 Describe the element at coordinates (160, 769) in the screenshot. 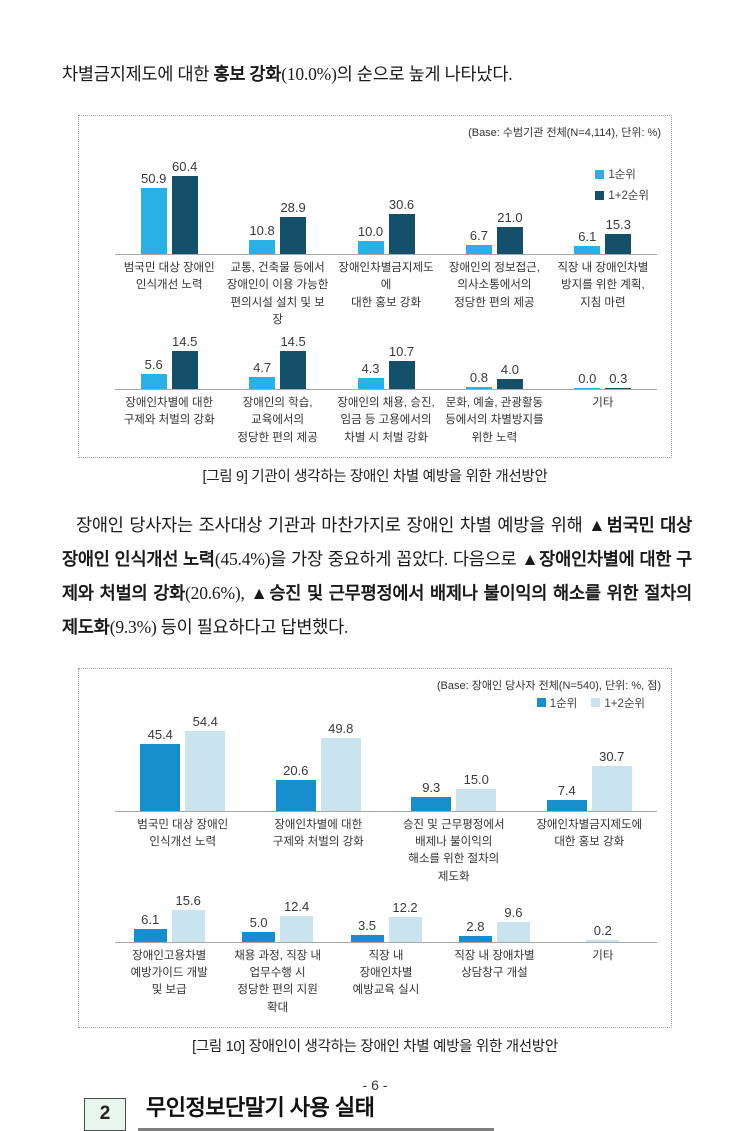

I see `bar-column: 45.4` at that location.